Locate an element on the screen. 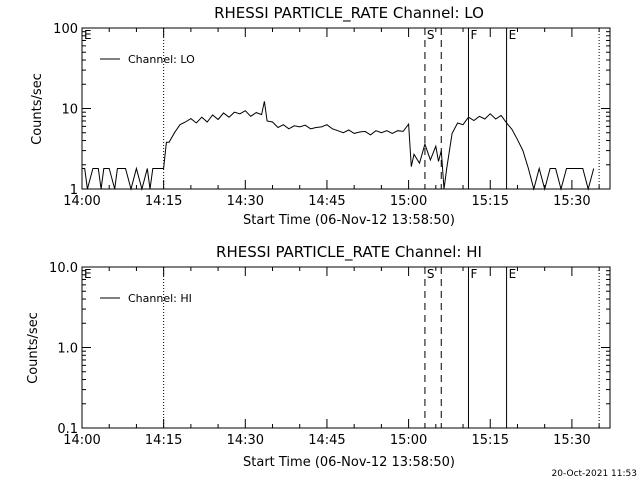  y-tick-label: 100 is located at coordinates (65, 29).